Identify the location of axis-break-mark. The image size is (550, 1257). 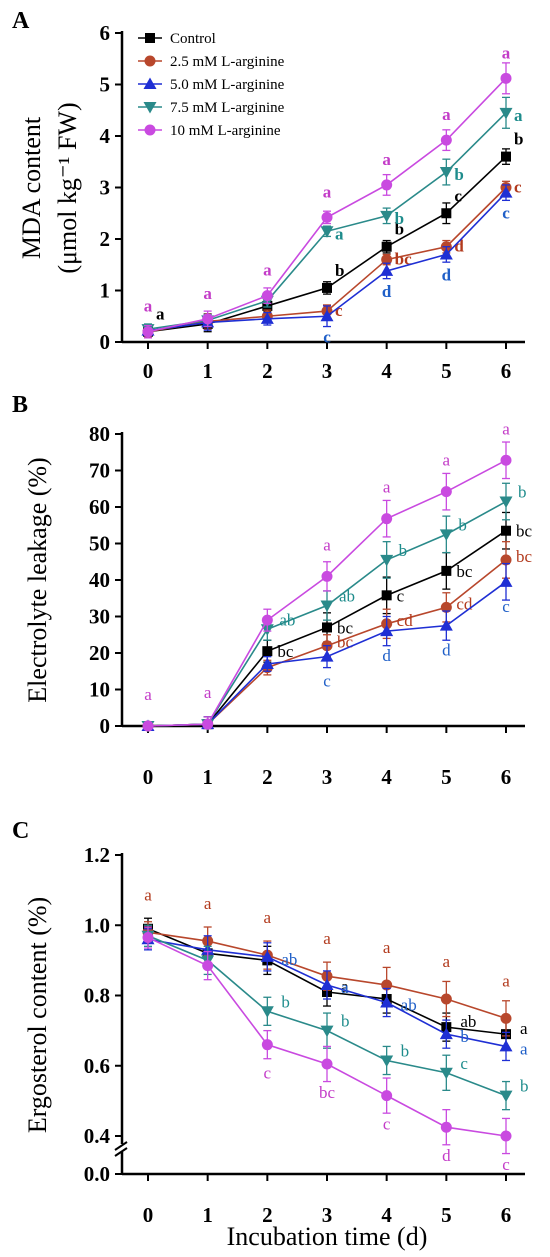
(121, 1146).